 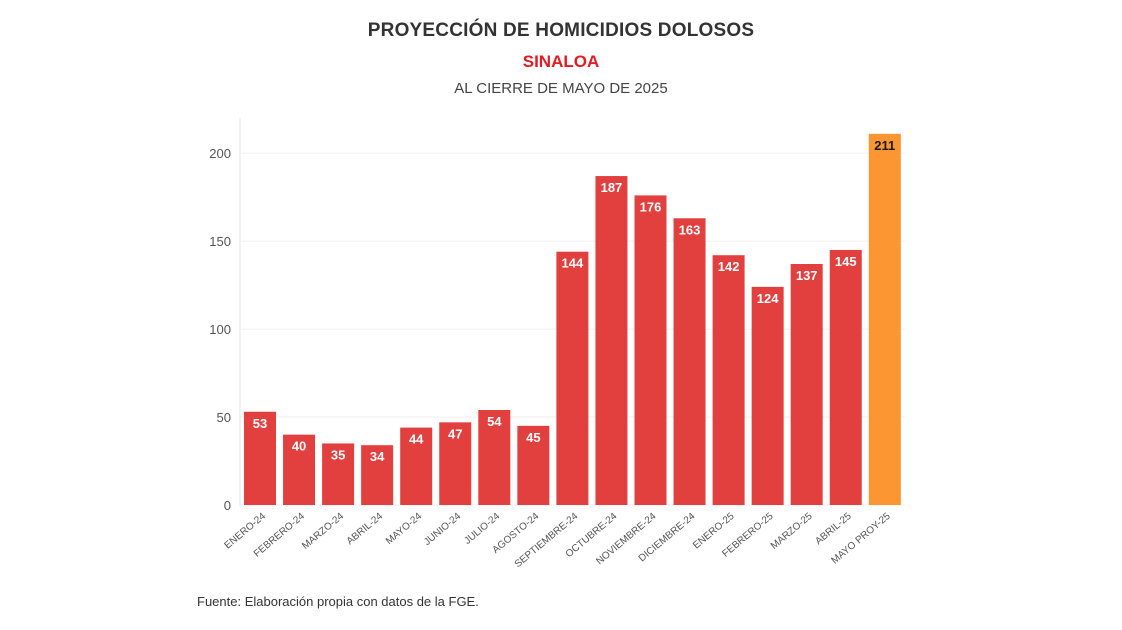 What do you see at coordinates (729, 266) in the screenshot?
I see `bar-value-label: 142` at bounding box center [729, 266].